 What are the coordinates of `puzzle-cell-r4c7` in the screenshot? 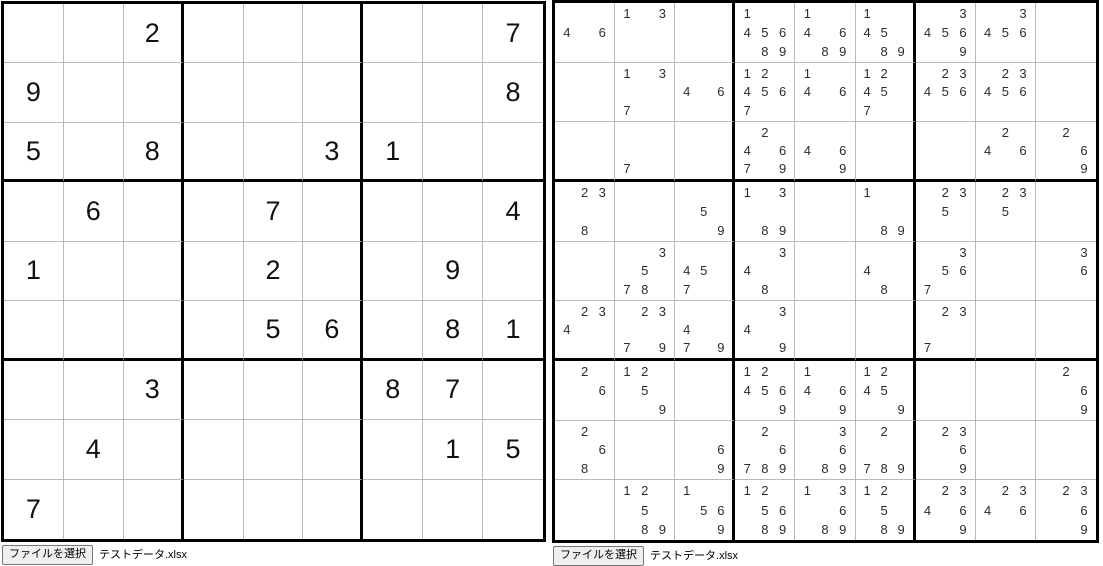 It's located at (393, 212).